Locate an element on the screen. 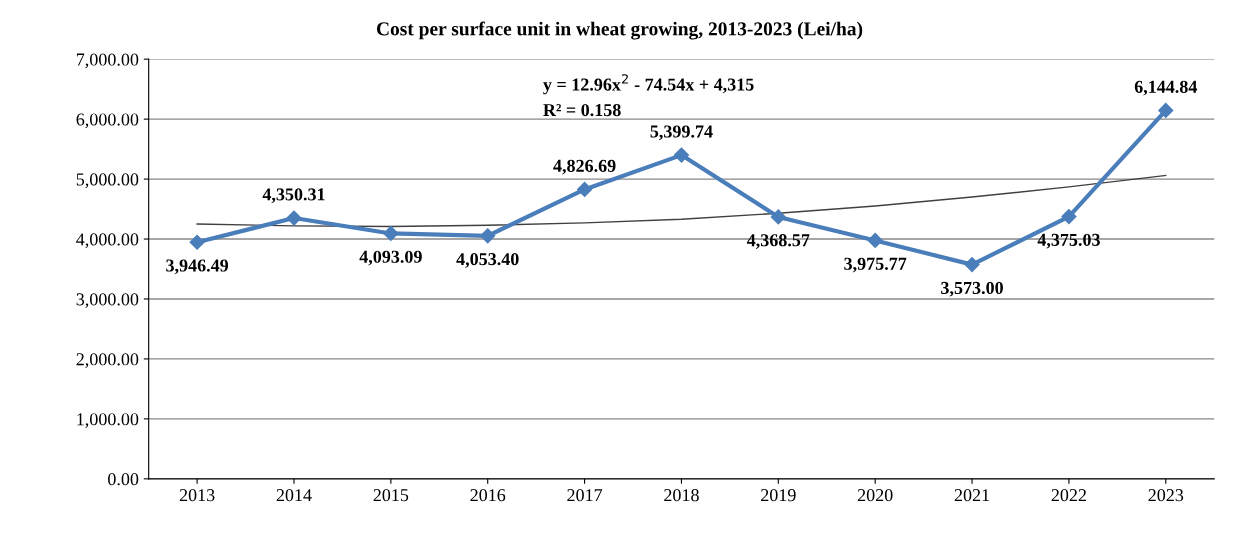  x-tick-label: 2021 is located at coordinates (972, 495).